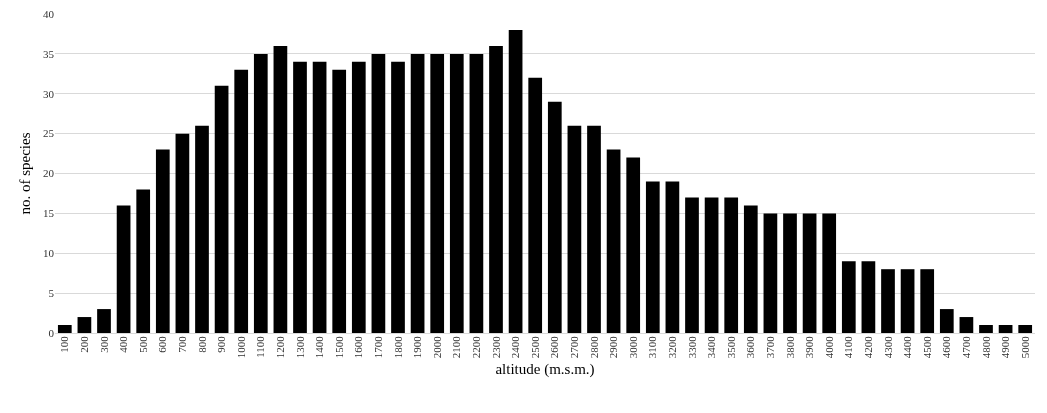 The height and width of the screenshot is (413, 1047). What do you see at coordinates (51, 292) in the screenshot?
I see `y-tick-label: 5` at bounding box center [51, 292].